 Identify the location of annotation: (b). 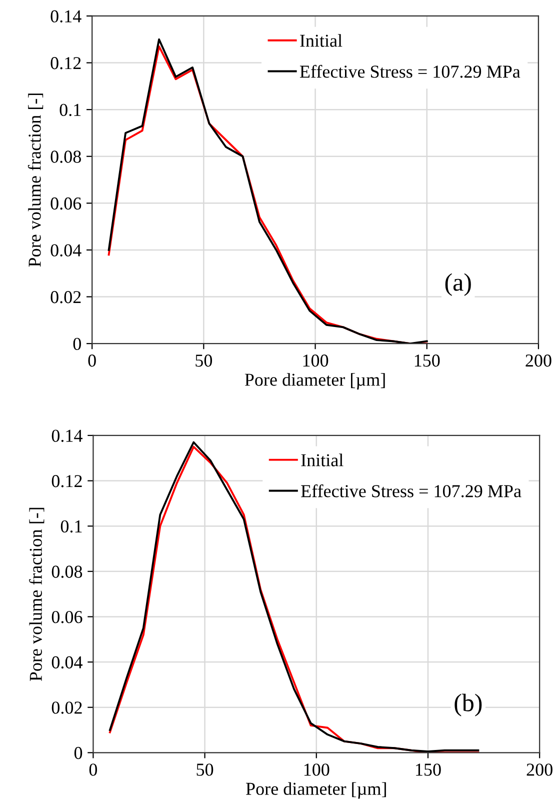
(468, 705).